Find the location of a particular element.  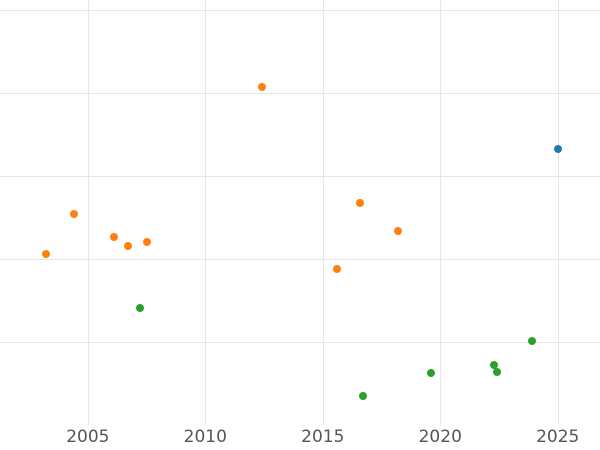

x-tick-label: 2015 is located at coordinates (323, 437).